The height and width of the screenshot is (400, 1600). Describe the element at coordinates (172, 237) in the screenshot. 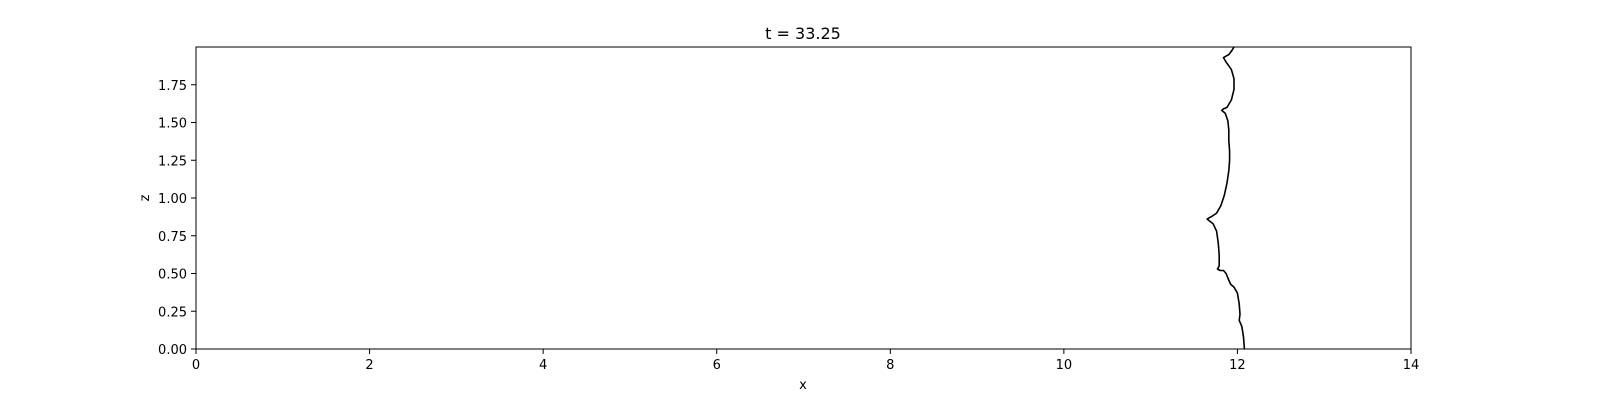

I see `y-tick-label: 0.75` at that location.